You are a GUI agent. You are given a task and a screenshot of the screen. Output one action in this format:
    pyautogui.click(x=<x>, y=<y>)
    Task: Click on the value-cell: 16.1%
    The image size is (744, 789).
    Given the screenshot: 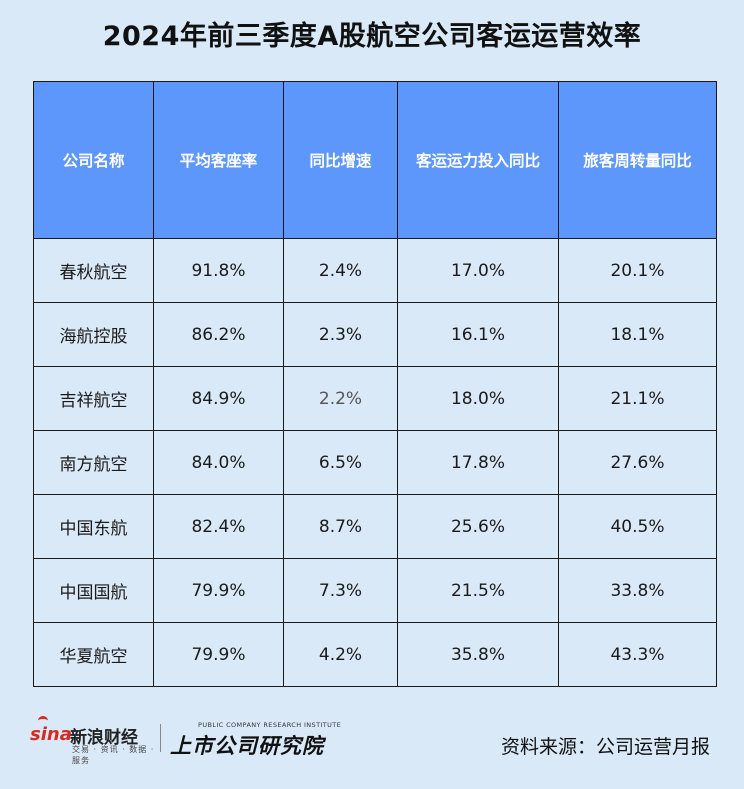 What is the action you would take?
    pyautogui.click(x=478, y=334)
    